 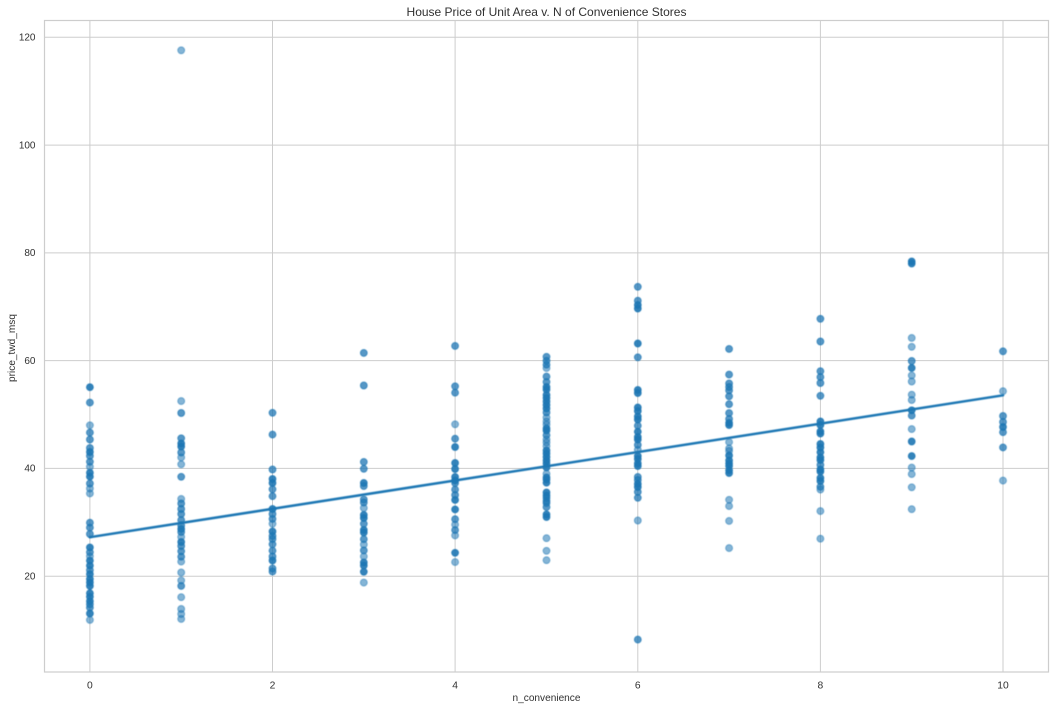 I want to click on svg-text: 4, so click(x=455, y=685).